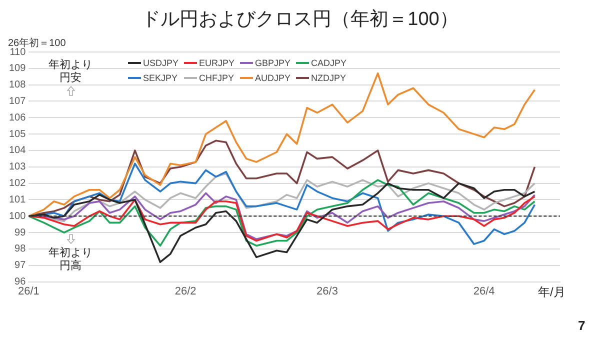 Image resolution: width=600 pixels, height=341 pixels. I want to click on y-axis-title: 26年初＝100, so click(37, 42).